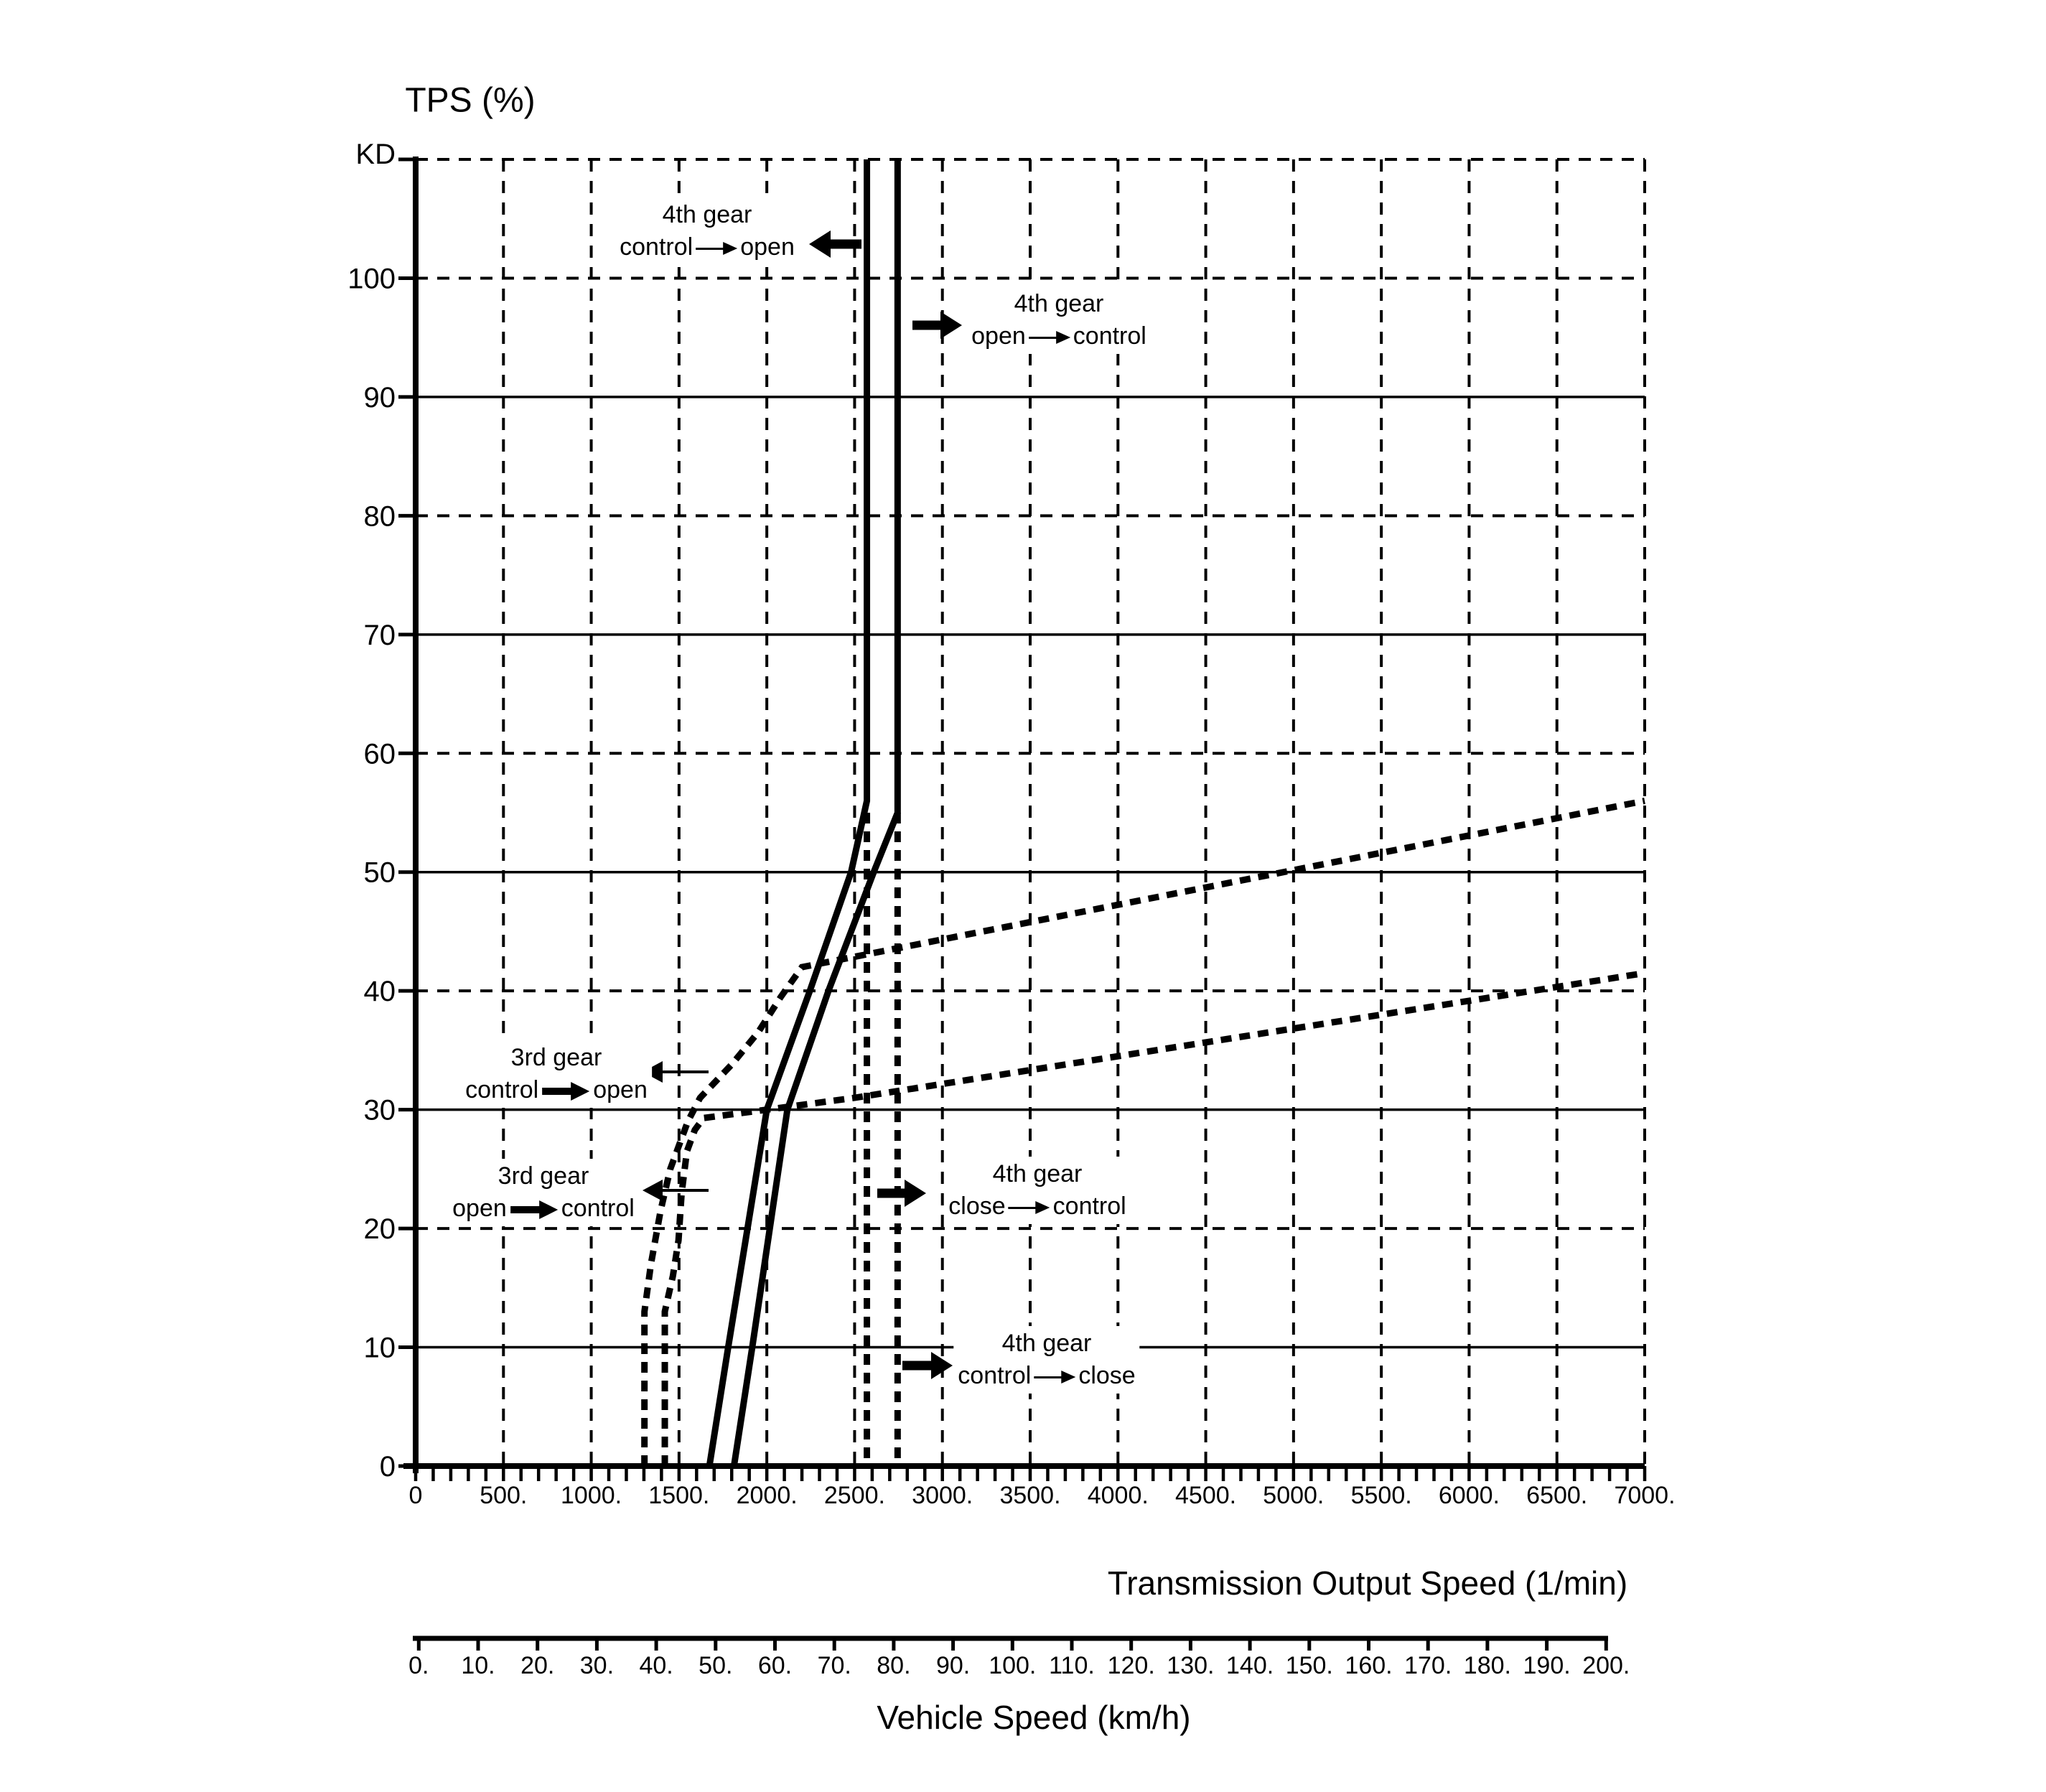 This screenshot has height=1792, width=2046. I want to click on 3rd-gear-open-control-arrow, so click(676, 1190).